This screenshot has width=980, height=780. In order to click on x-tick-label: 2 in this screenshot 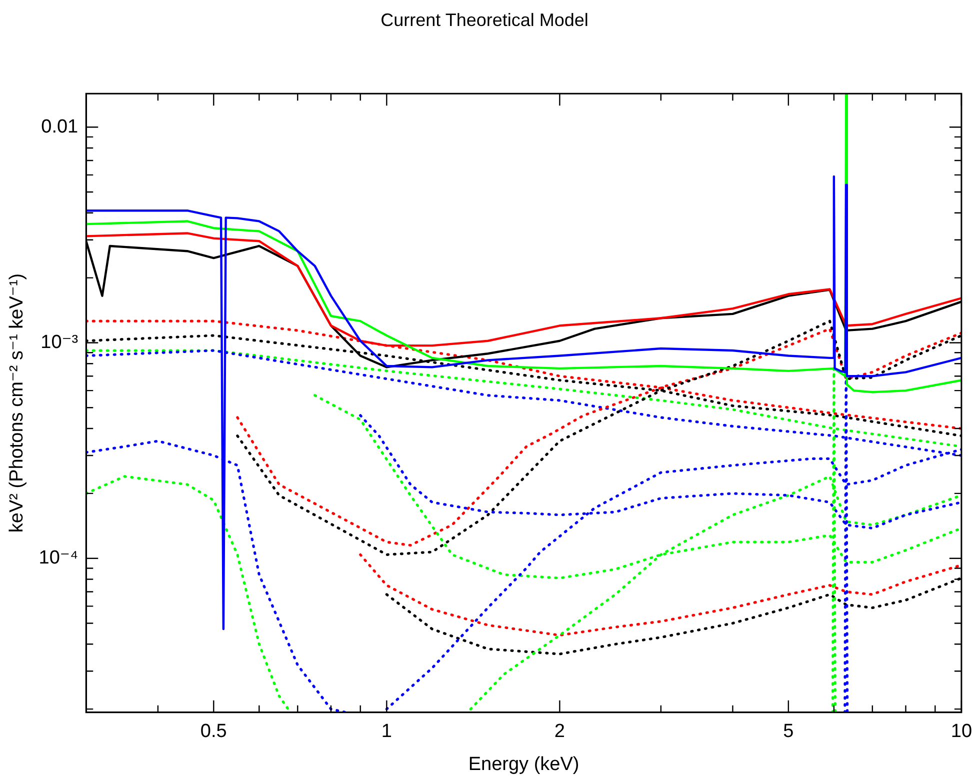, I will do `click(559, 731)`.